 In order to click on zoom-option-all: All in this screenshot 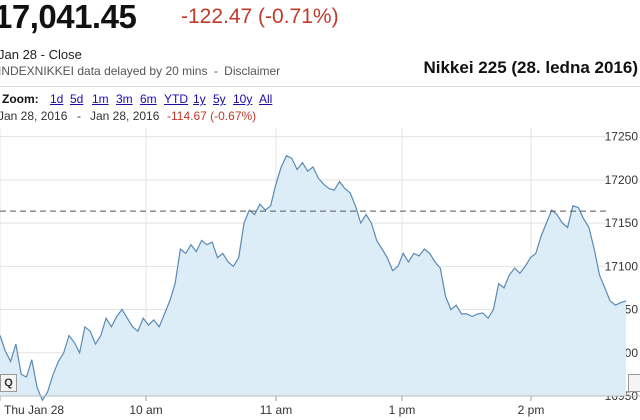, I will do `click(266, 99)`.